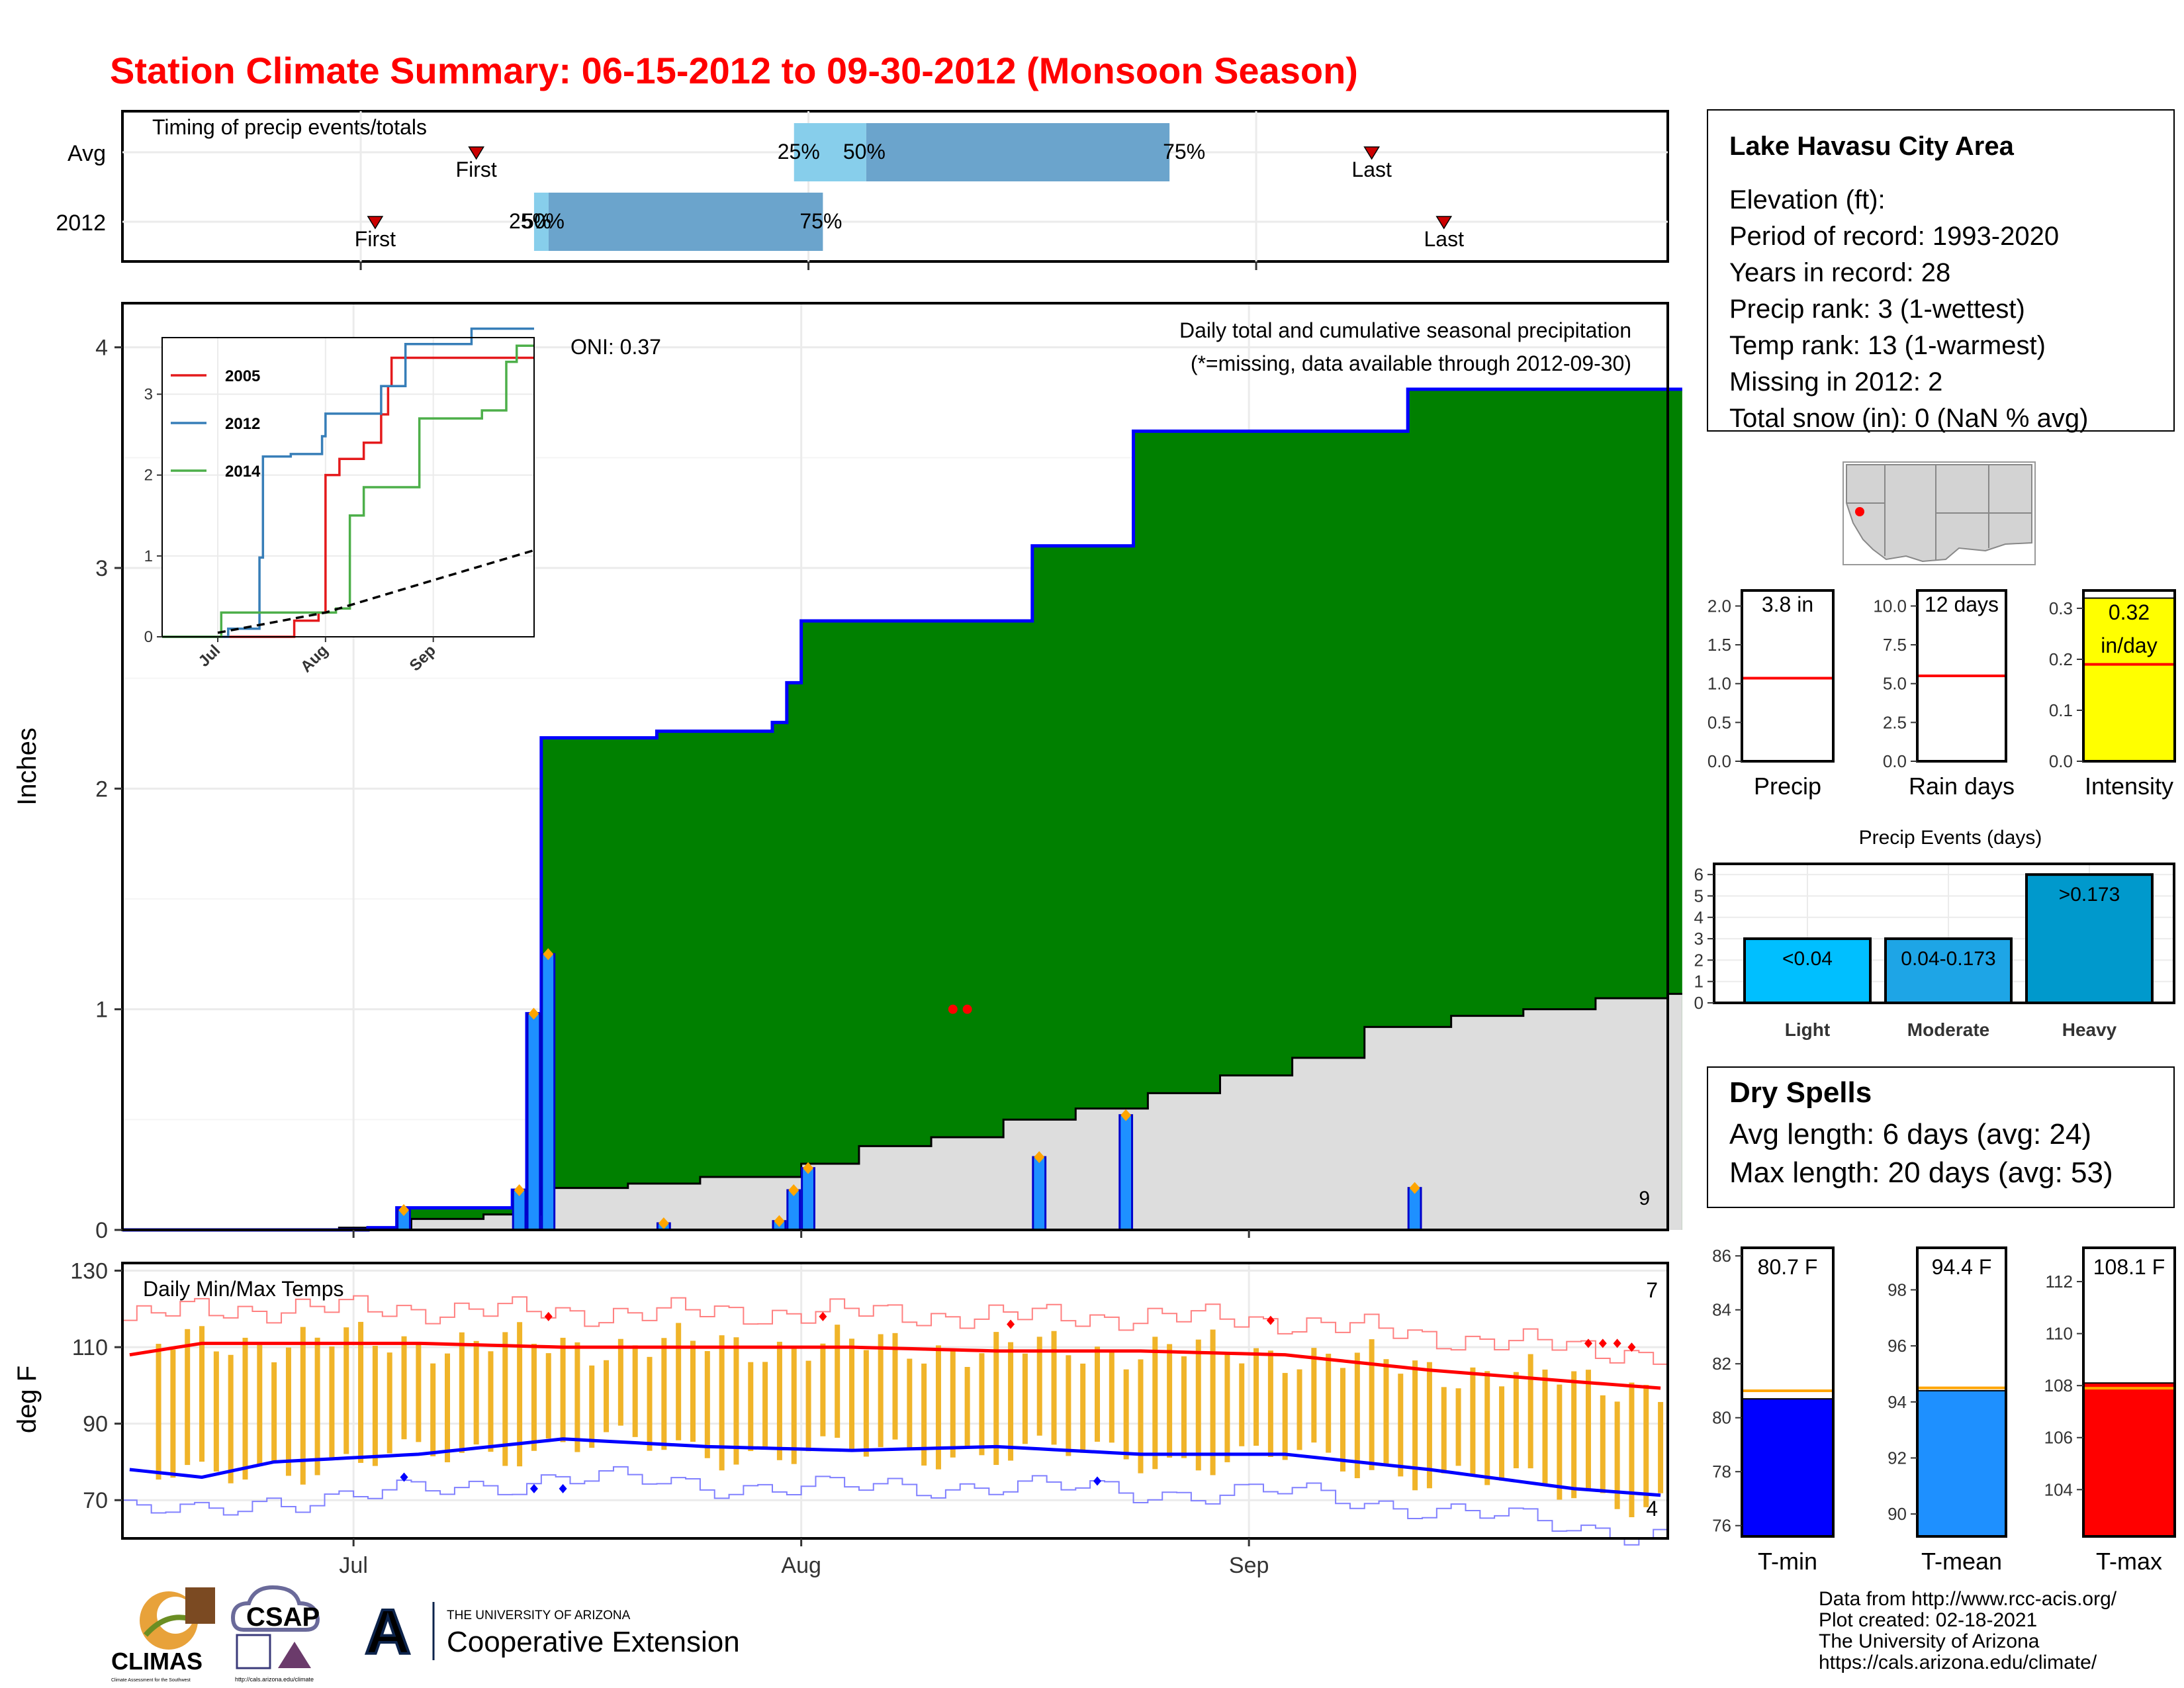 The width and height of the screenshot is (2184, 1688). Describe the element at coordinates (895, 1467) in the screenshot. I see `avg-min-temp-line` at that location.